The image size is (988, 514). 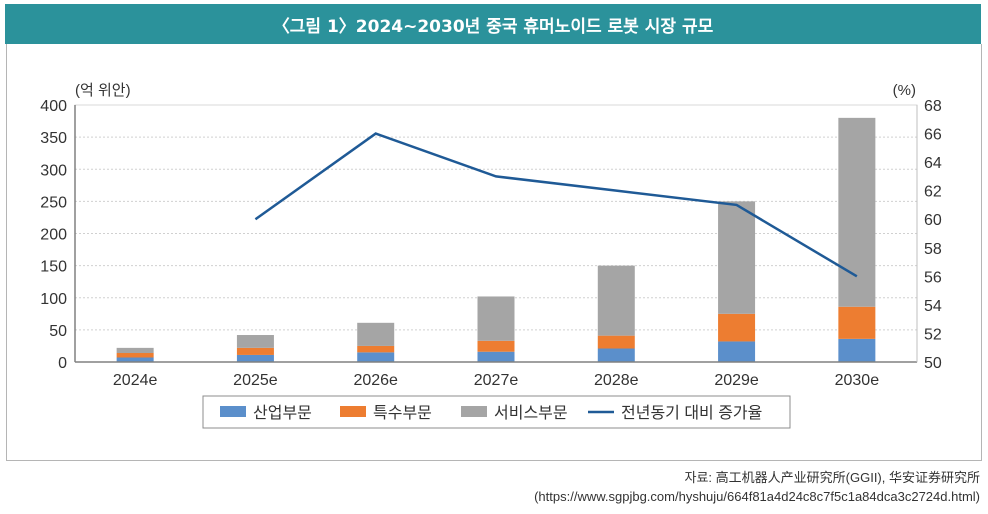 I want to click on x-tick-label: 2028e, so click(x=616, y=380).